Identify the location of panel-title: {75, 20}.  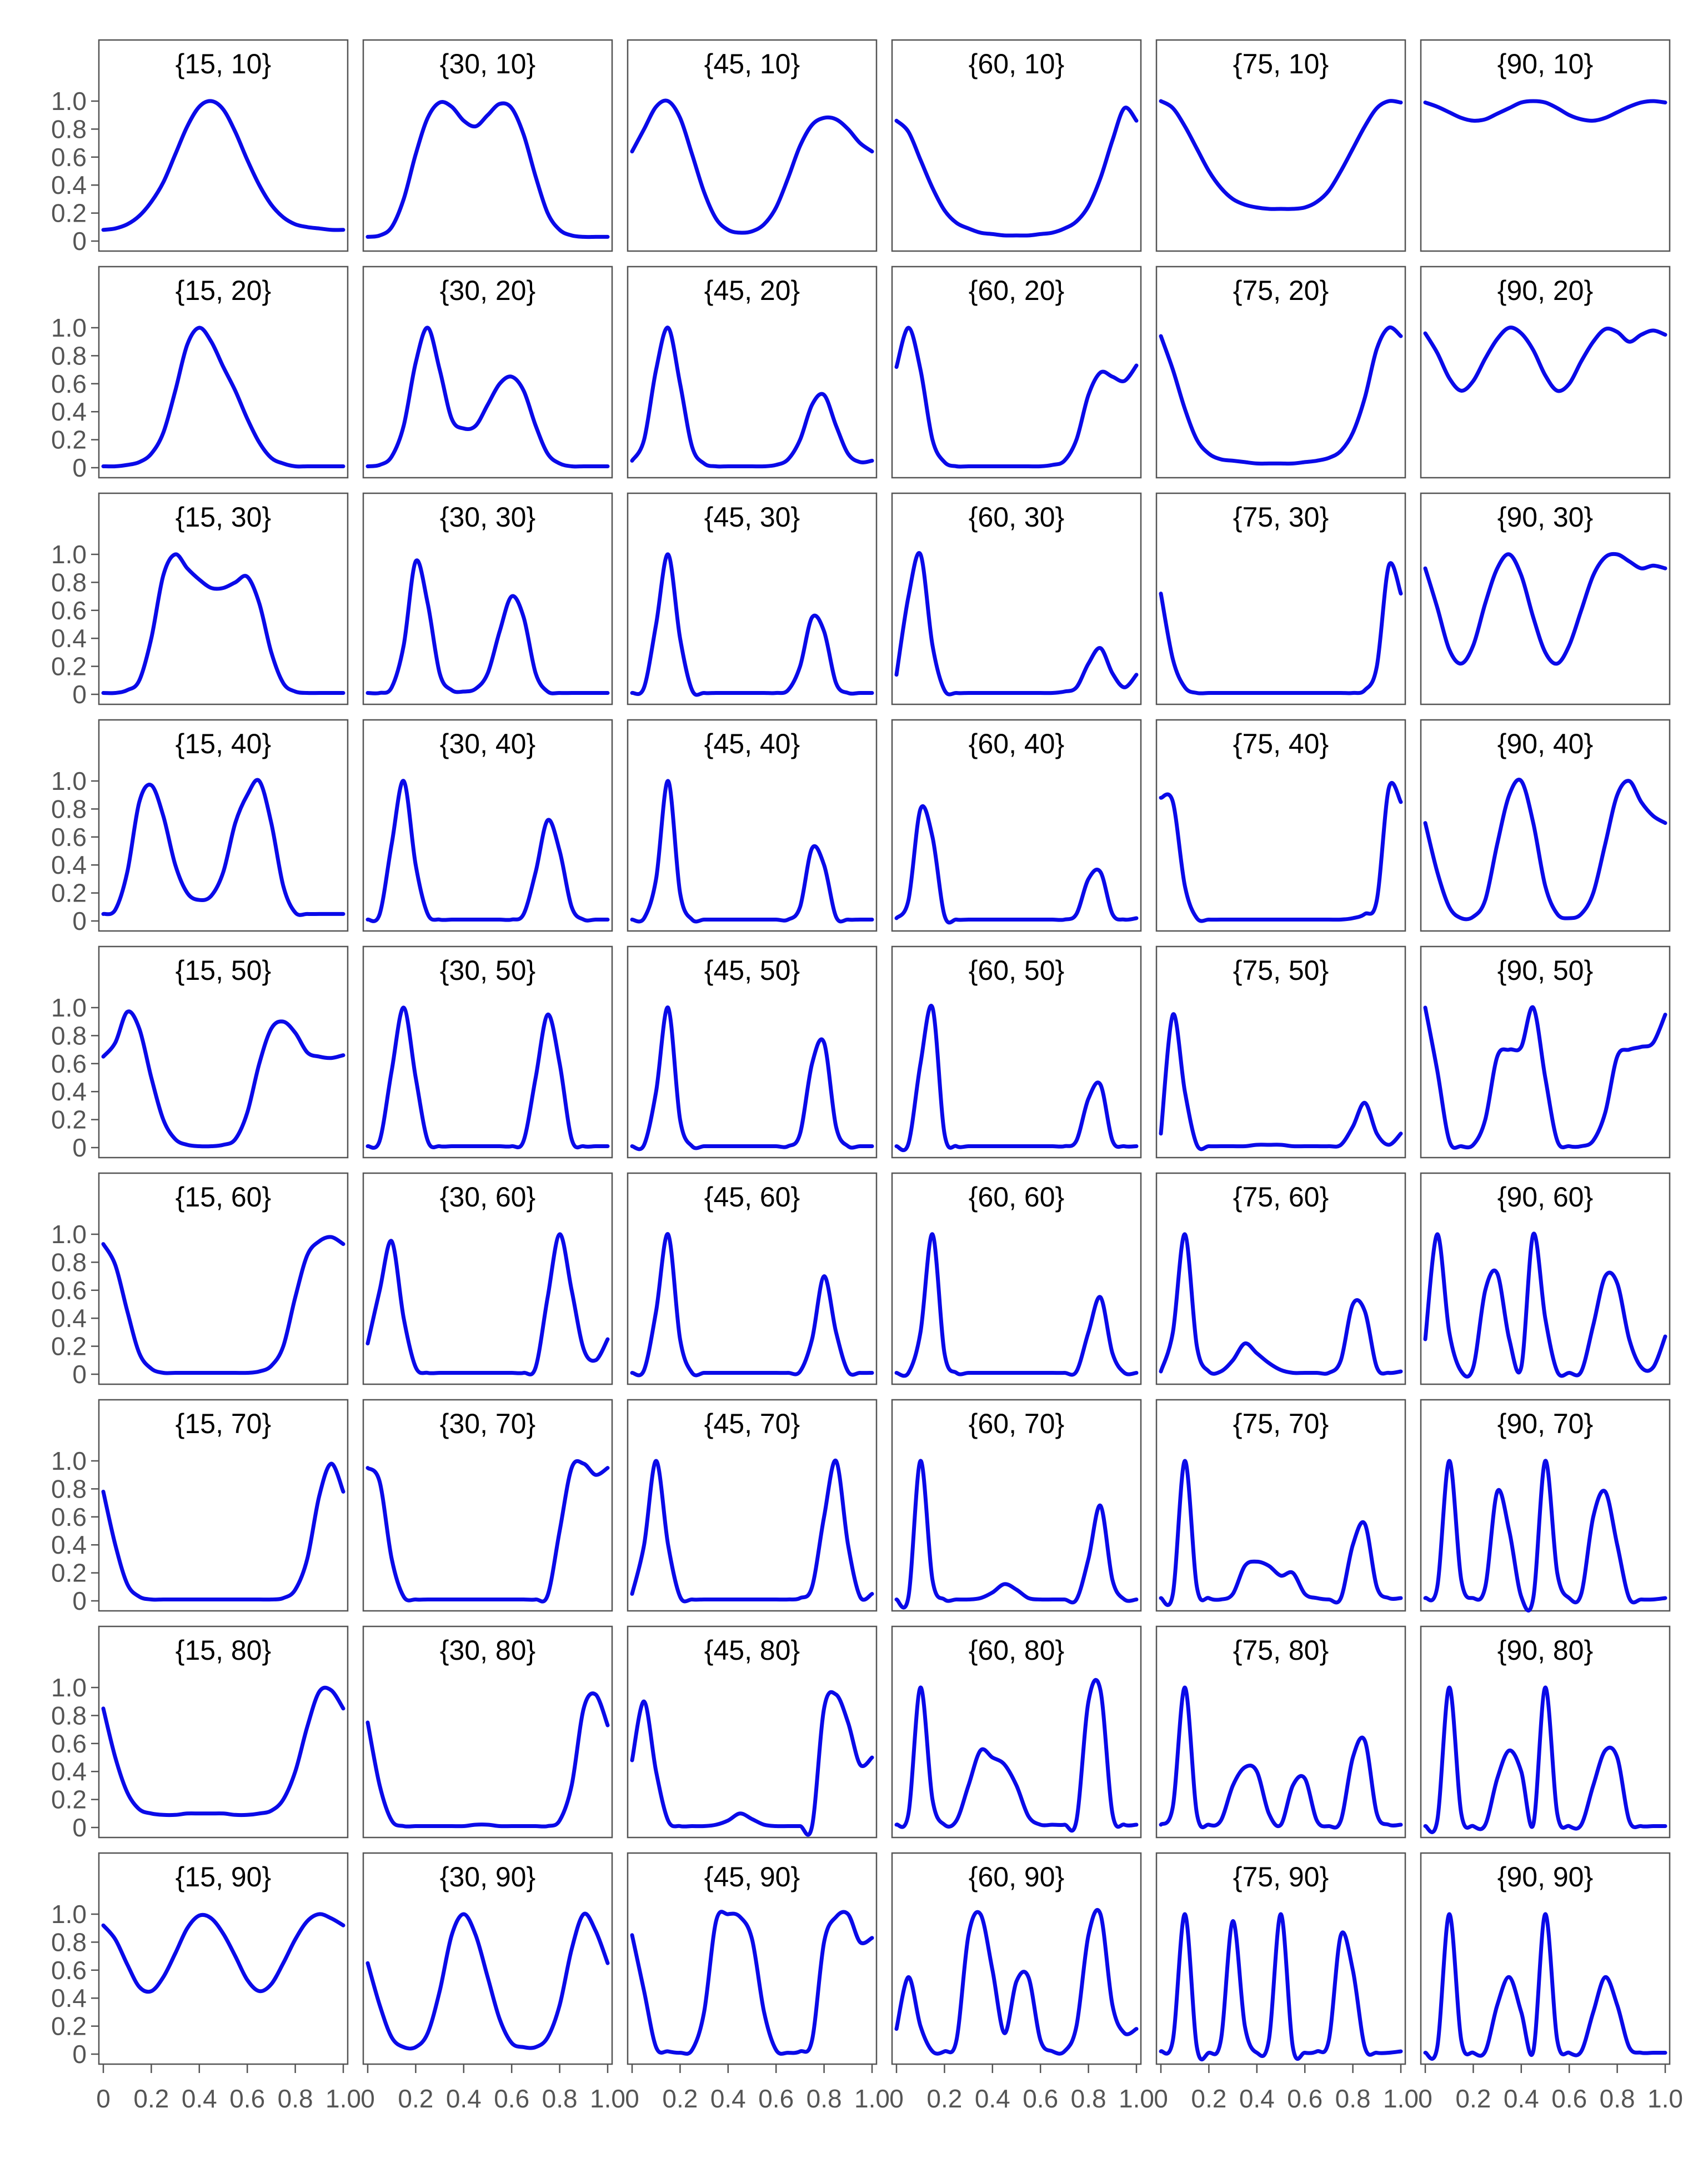
(1281, 290).